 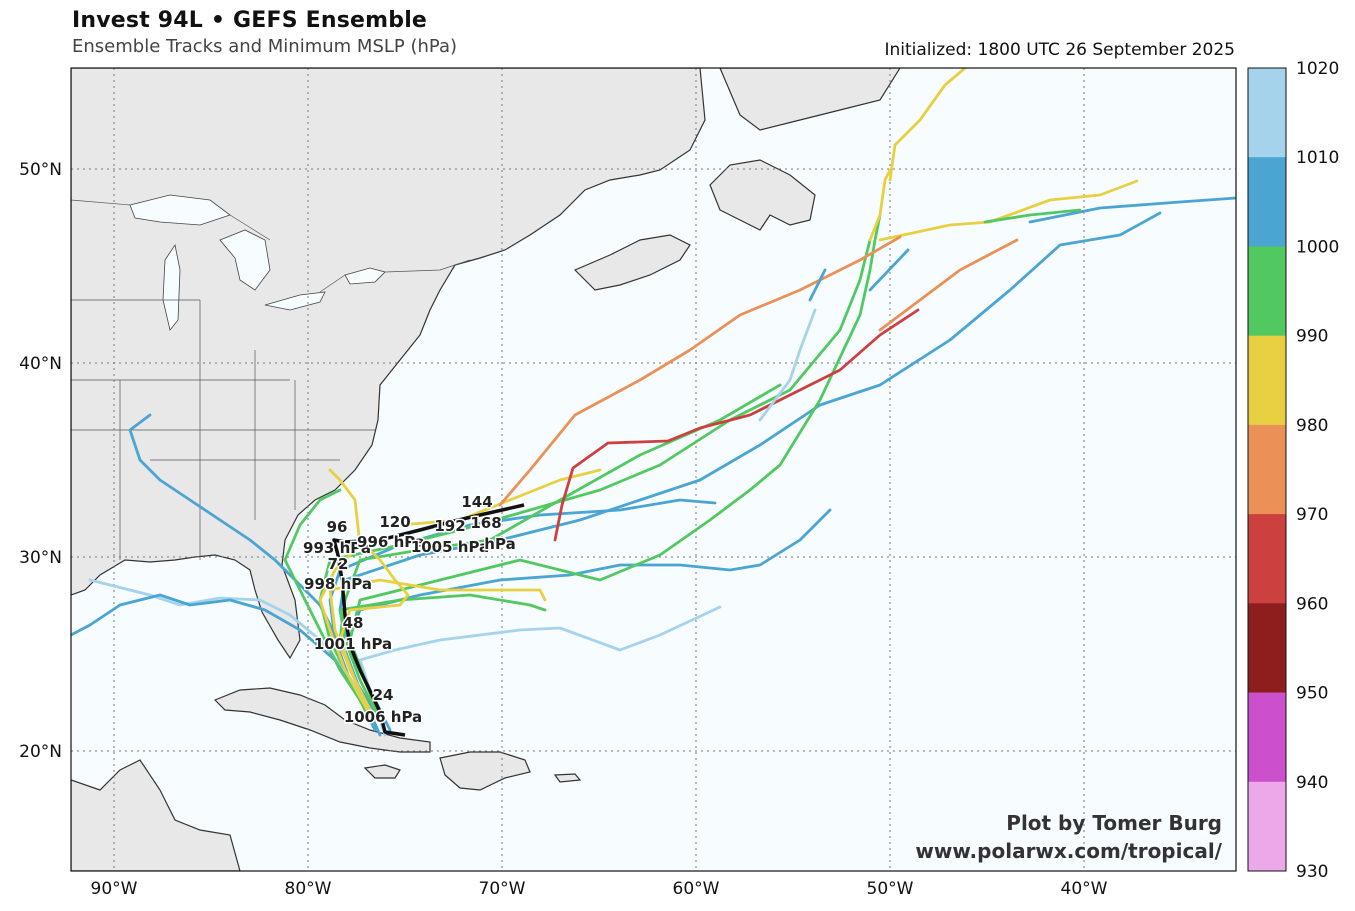 I want to click on track-pressure-label: 1005 hPa, so click(x=450, y=547).